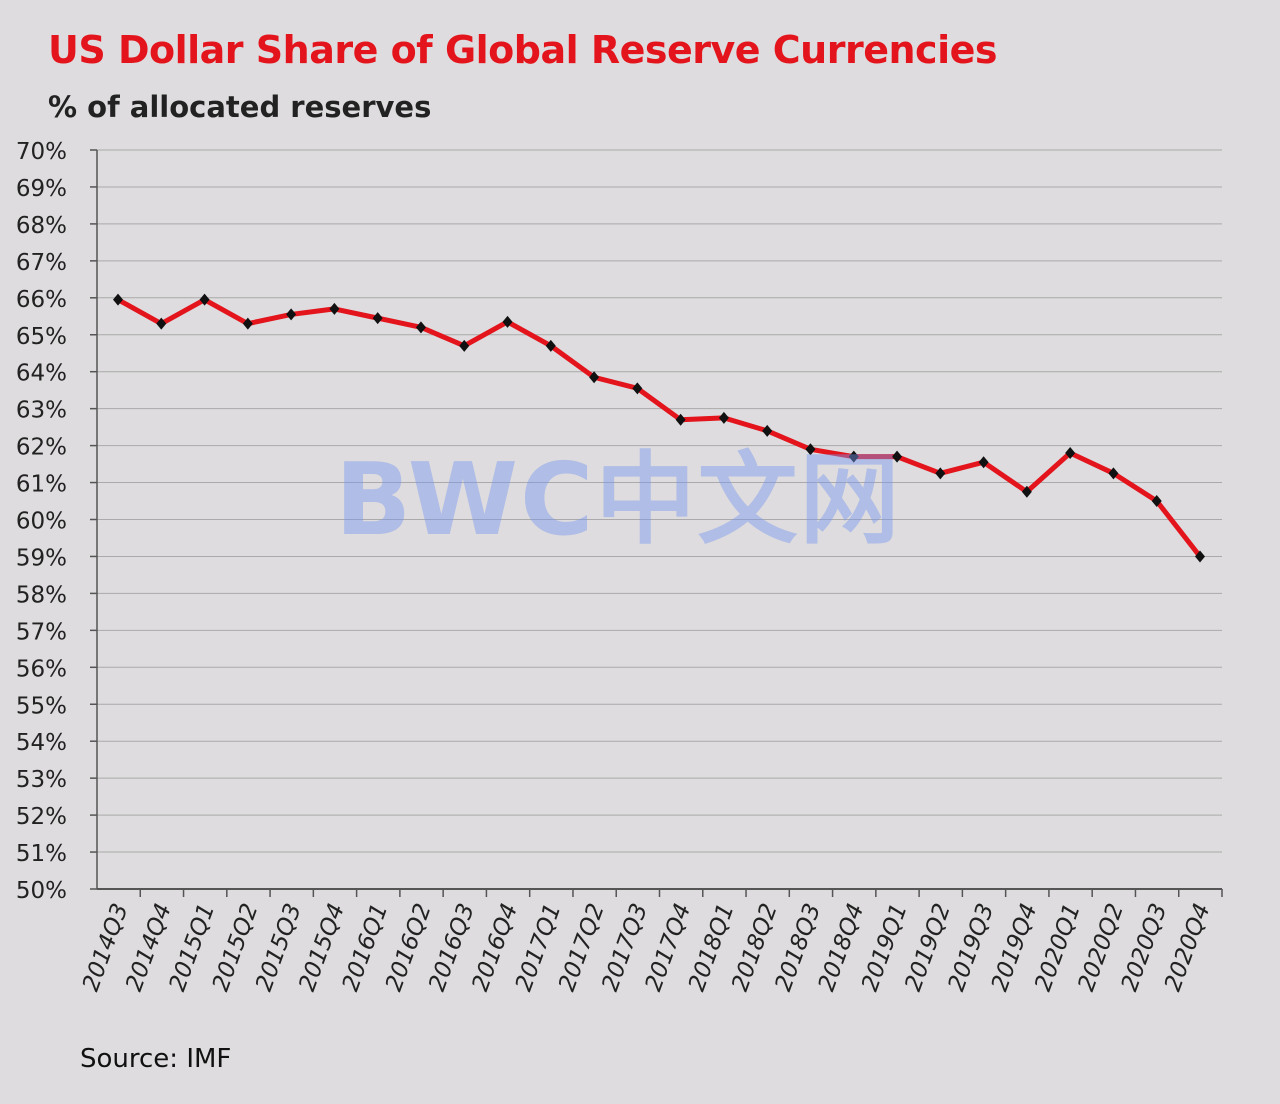 This screenshot has height=1104, width=1280. What do you see at coordinates (618, 499) in the screenshot?
I see `watermark: BWC中文网` at bounding box center [618, 499].